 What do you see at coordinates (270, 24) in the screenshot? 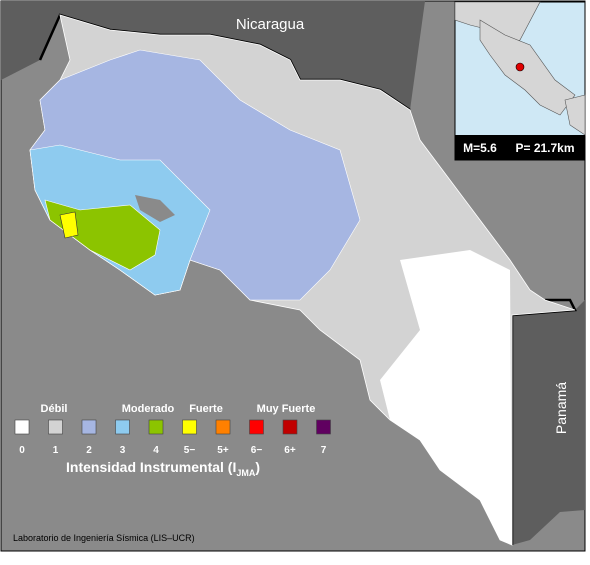
I see `country-label: Nicaragua` at bounding box center [270, 24].